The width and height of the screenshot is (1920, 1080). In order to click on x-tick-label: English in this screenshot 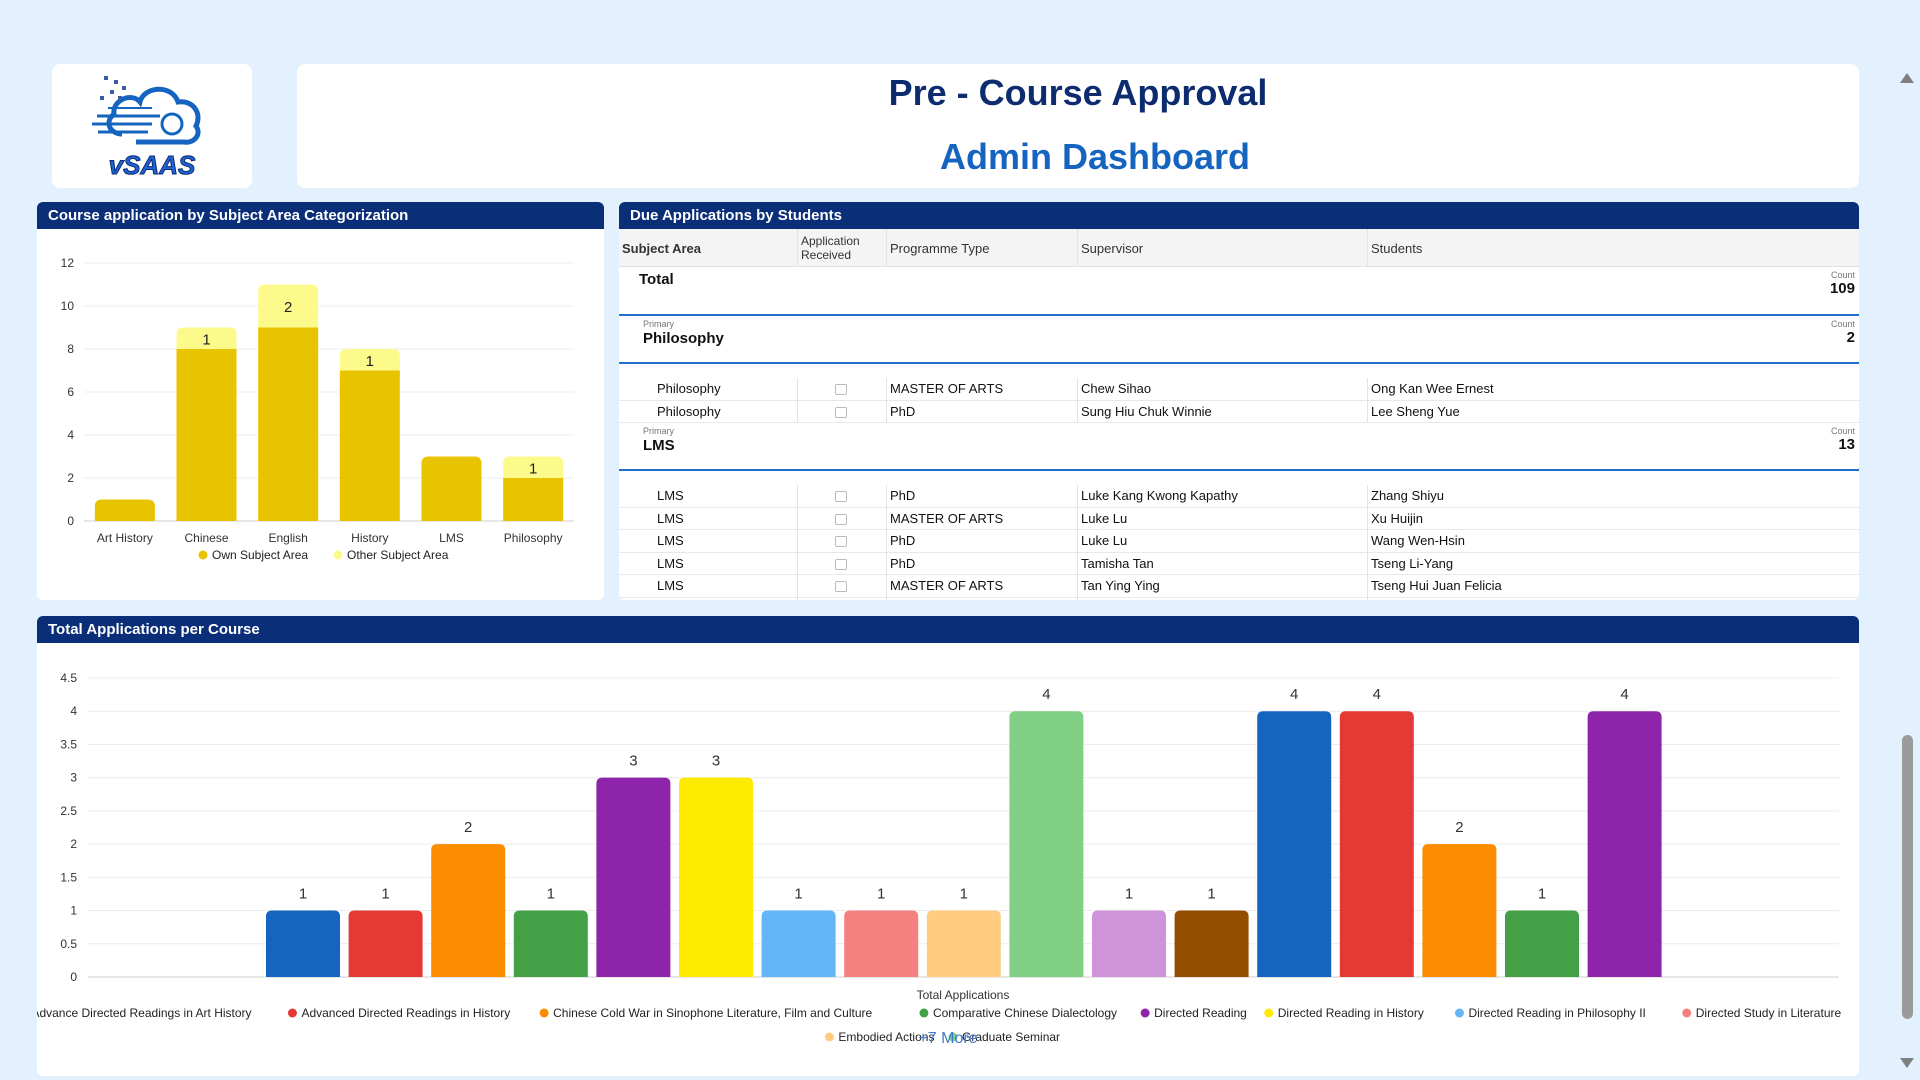, I will do `click(287, 538)`.